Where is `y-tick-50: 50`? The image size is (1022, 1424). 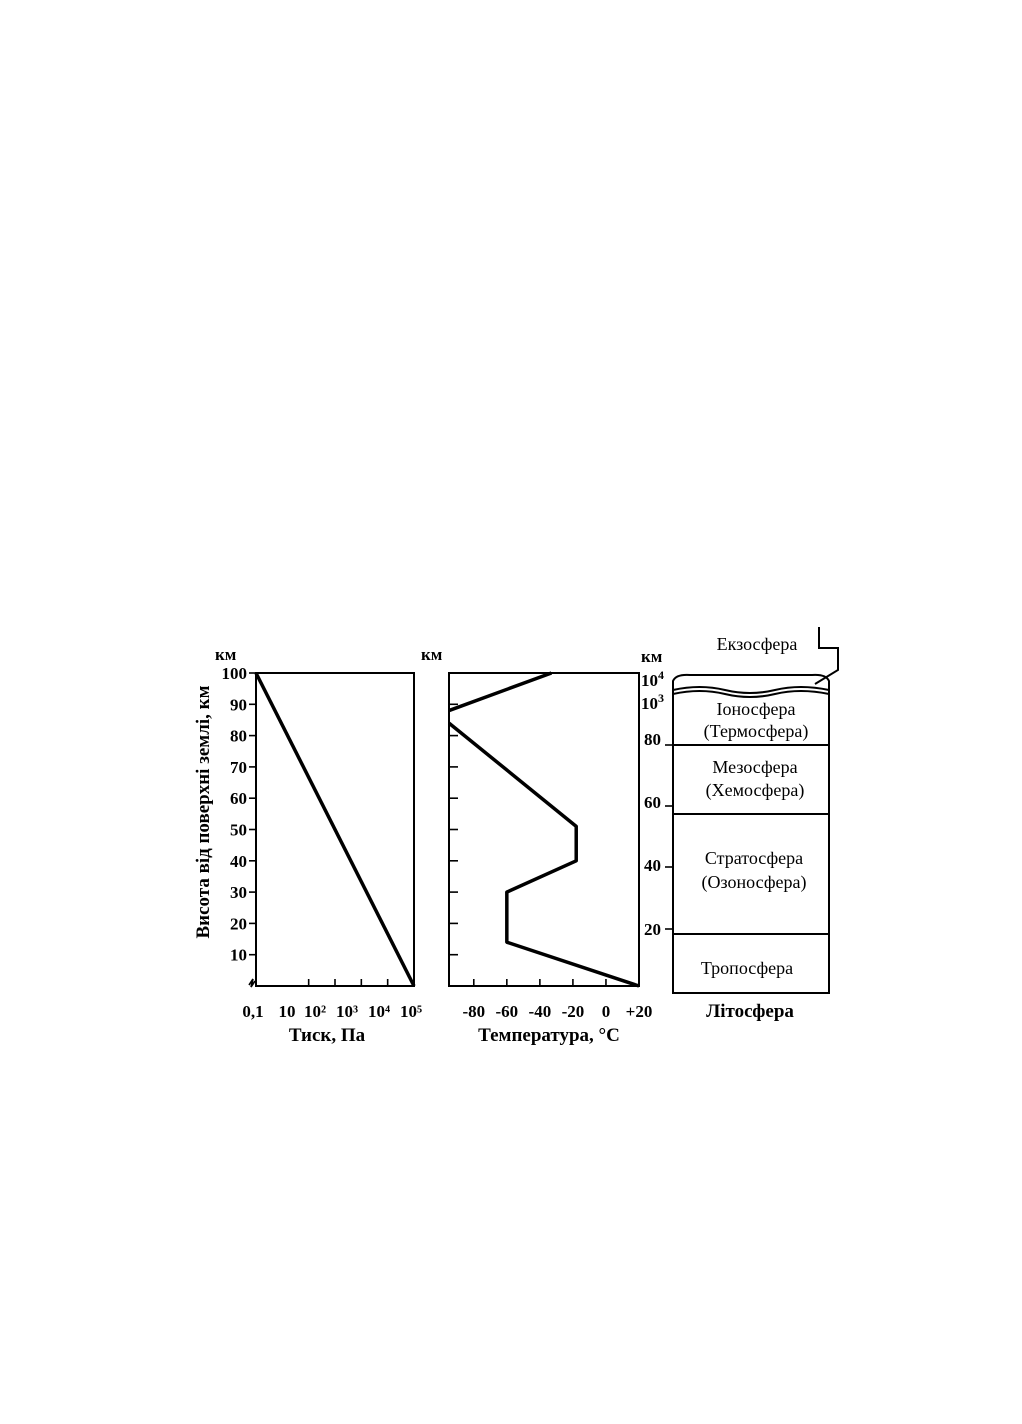 y-tick-50: 50 is located at coordinates (238, 830).